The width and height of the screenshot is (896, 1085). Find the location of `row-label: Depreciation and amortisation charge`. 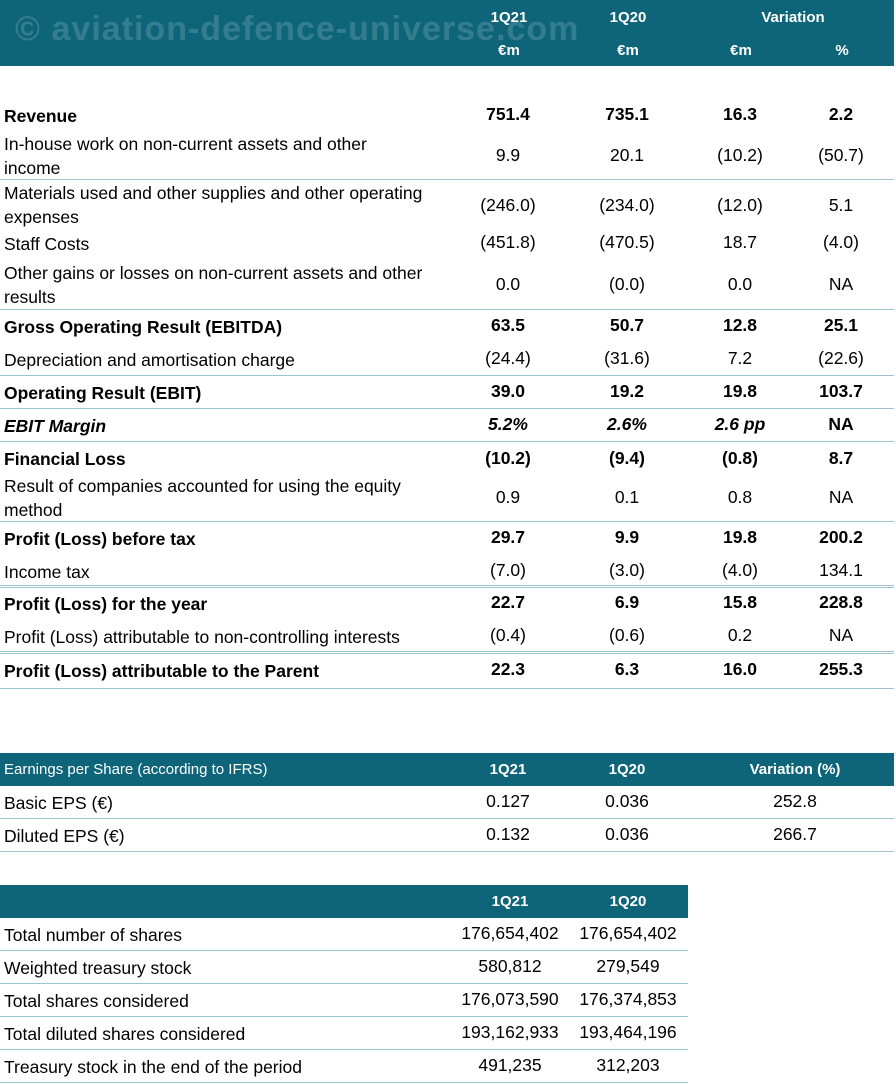

row-label: Depreciation and amortisation charge is located at coordinates (149, 360).